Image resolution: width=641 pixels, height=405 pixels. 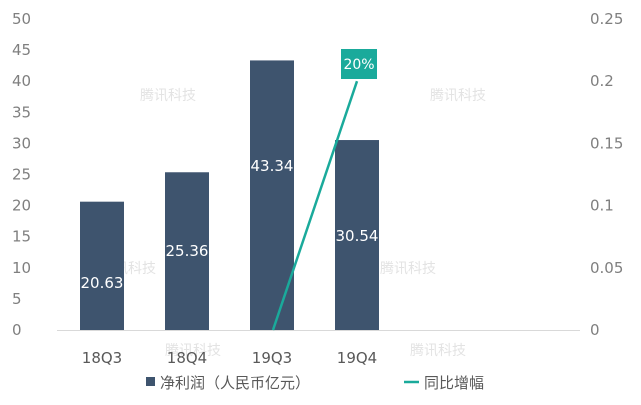 What do you see at coordinates (150, 381) in the screenshot?
I see `legend-swatch-net-profit` at bounding box center [150, 381].